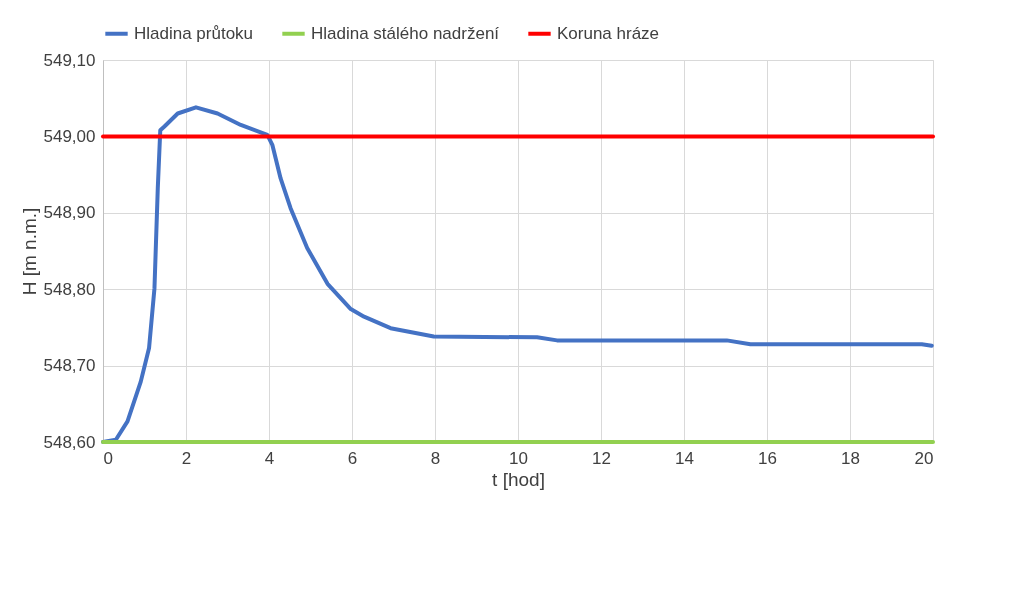 This screenshot has height=594, width=1031. Describe the element at coordinates (269, 458) in the screenshot. I see `x-tick-label: 4` at that location.